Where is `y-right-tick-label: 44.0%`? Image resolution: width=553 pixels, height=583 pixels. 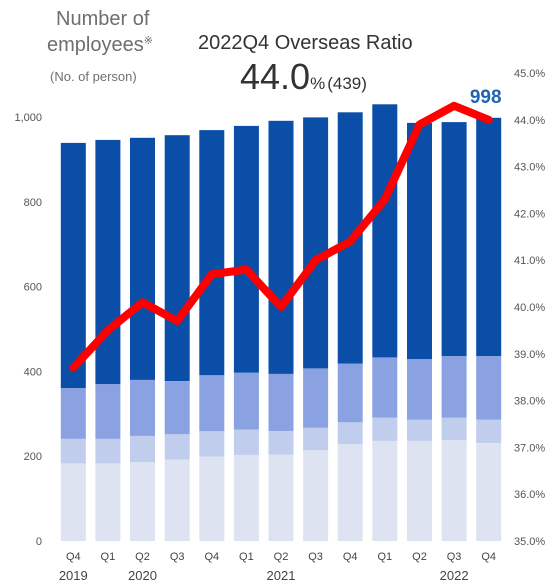
y-right-tick-label: 44.0% is located at coordinates (529, 121).